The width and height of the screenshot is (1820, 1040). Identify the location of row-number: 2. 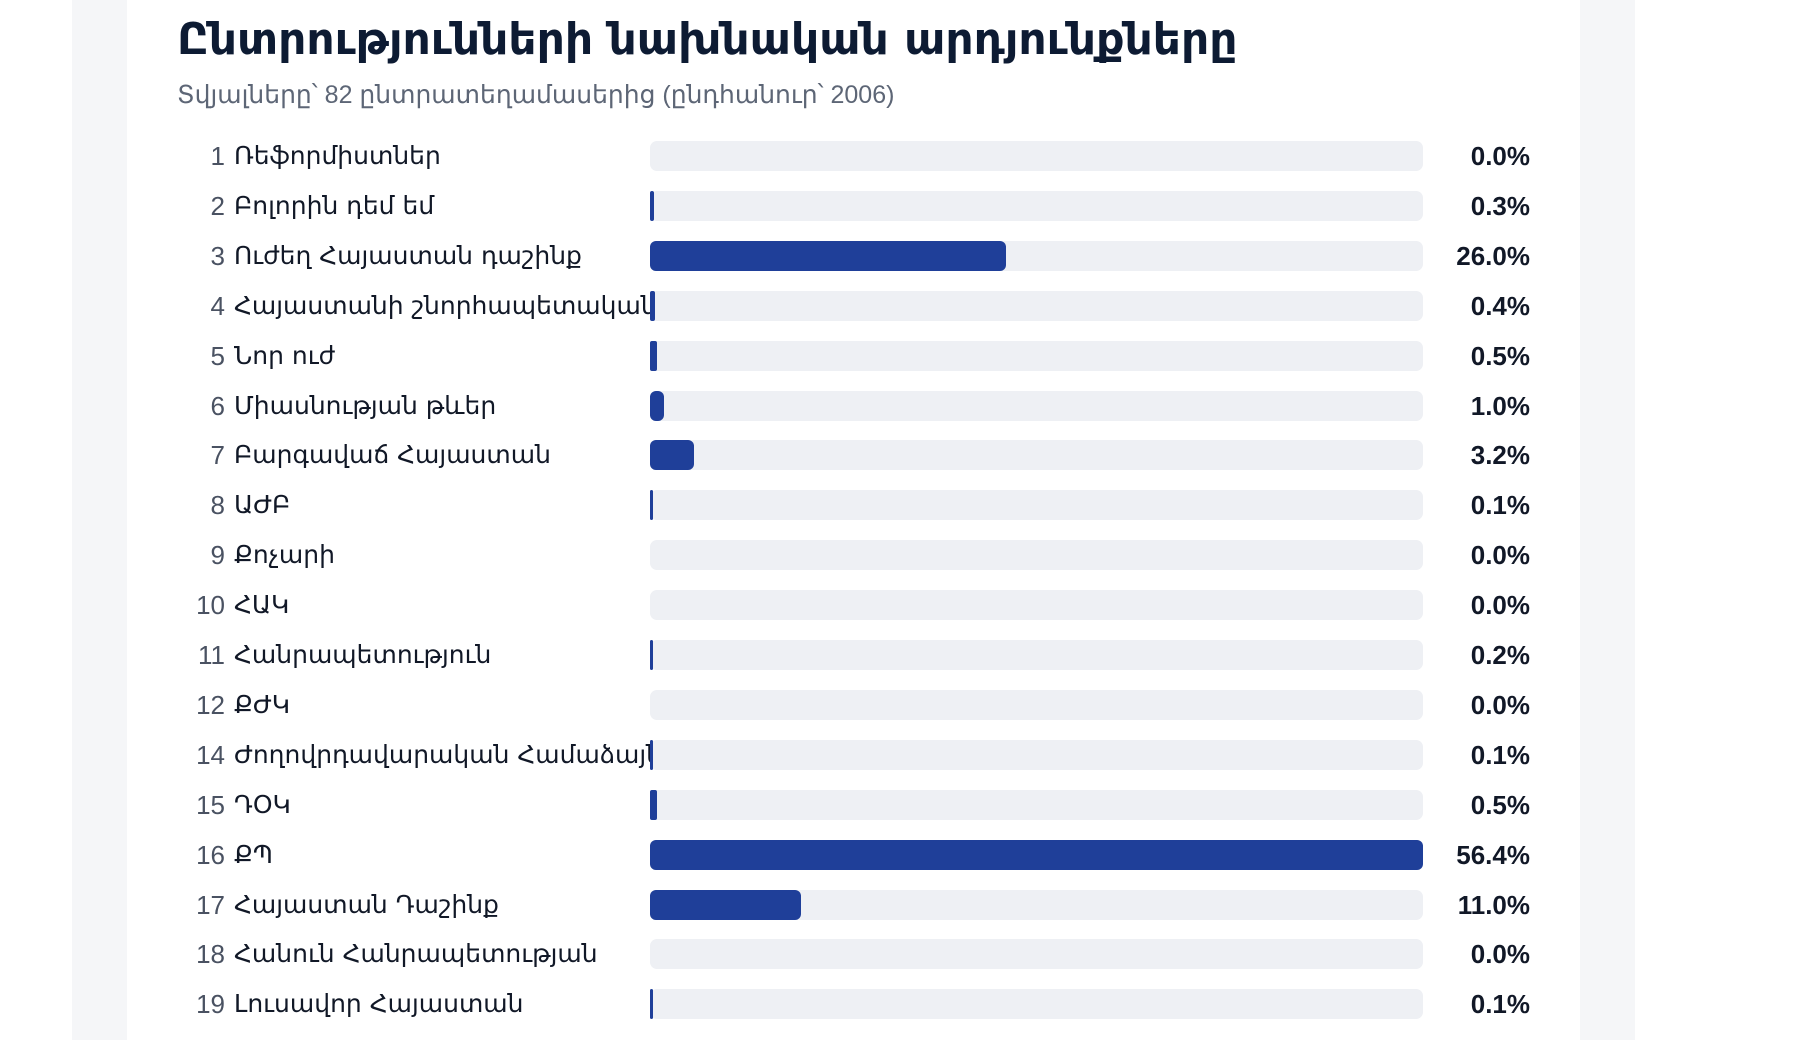
(217, 205).